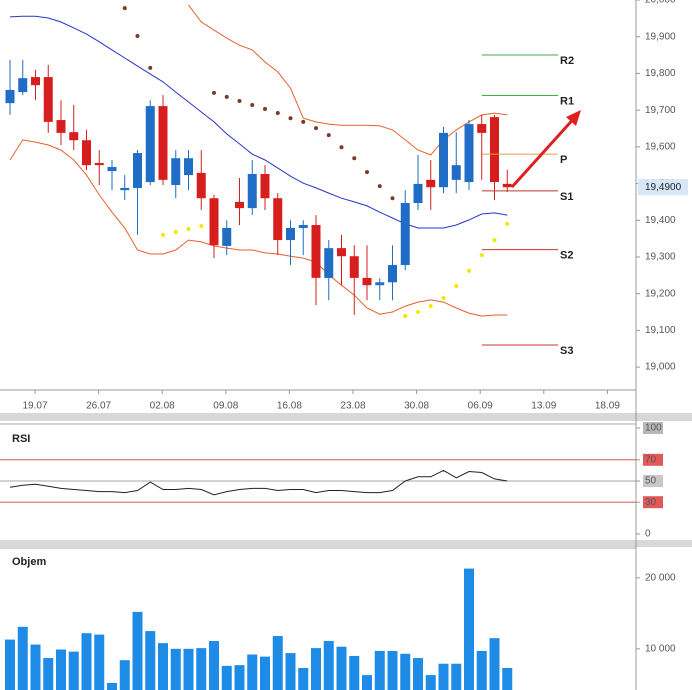 The image size is (692, 690). What do you see at coordinates (34, 406) in the screenshot?
I see `x-tick-label: 19.07` at bounding box center [34, 406].